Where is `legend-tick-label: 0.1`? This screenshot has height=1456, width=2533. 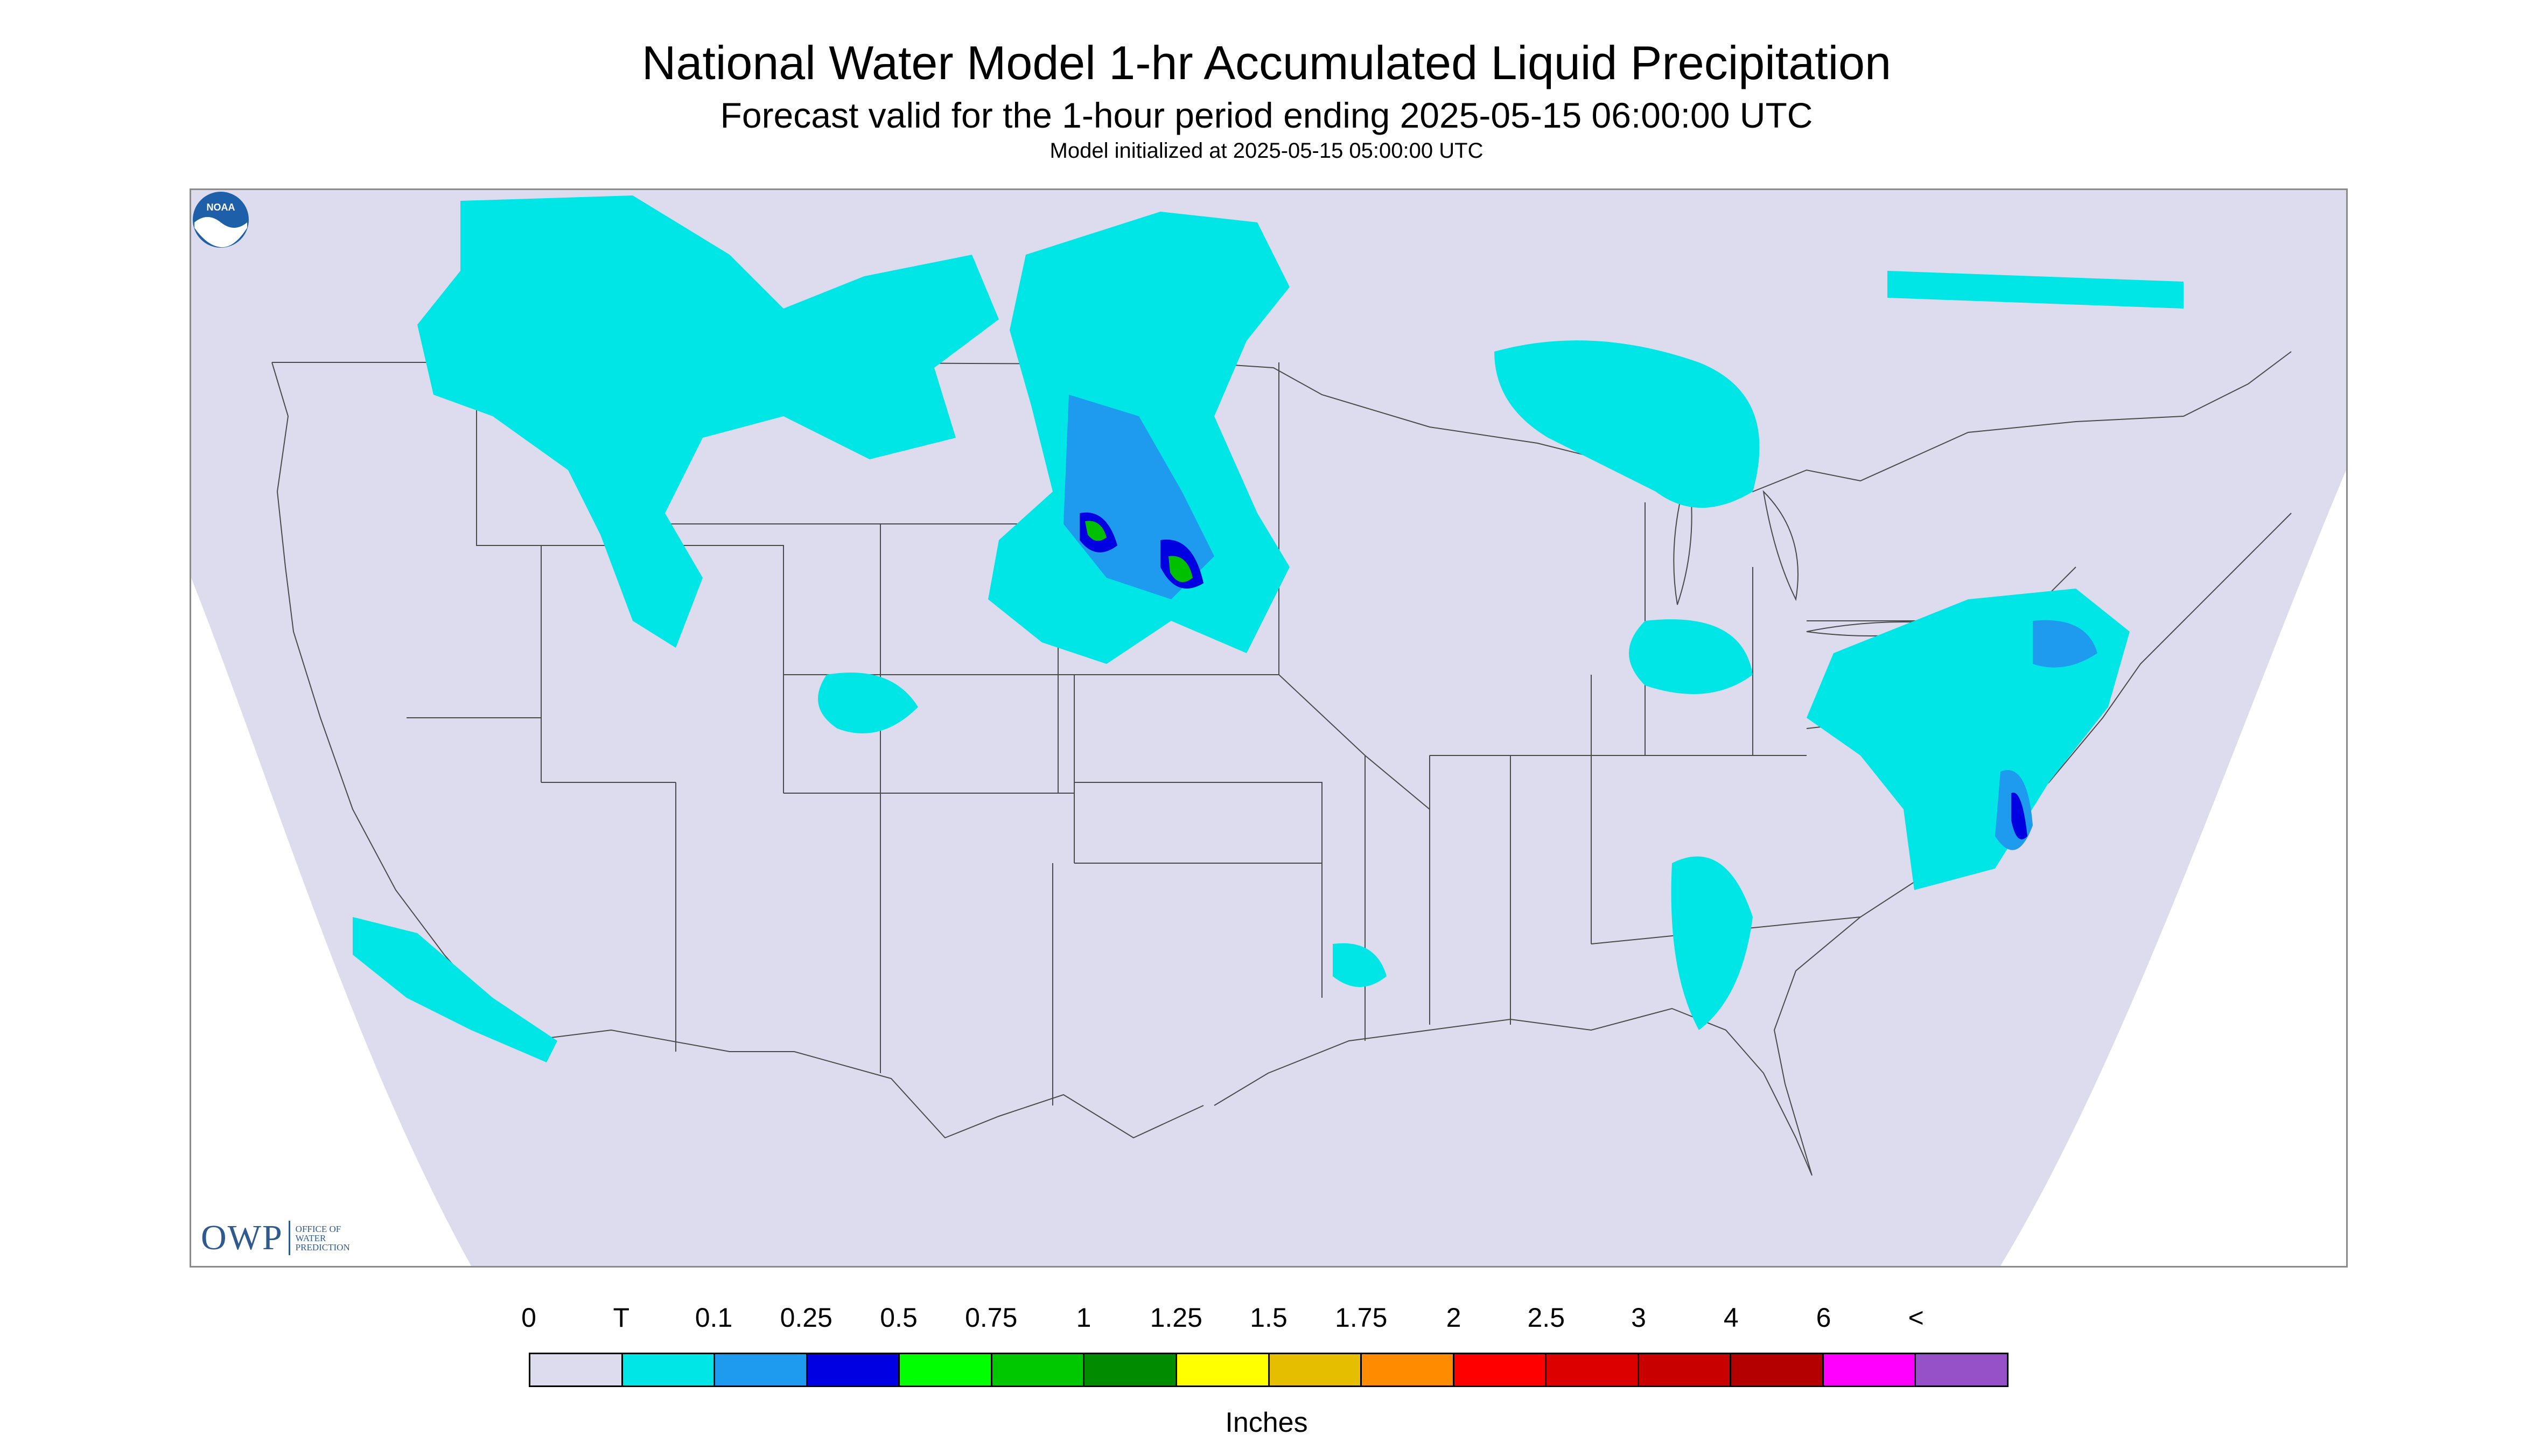 legend-tick-label: 0.1 is located at coordinates (714, 1318).